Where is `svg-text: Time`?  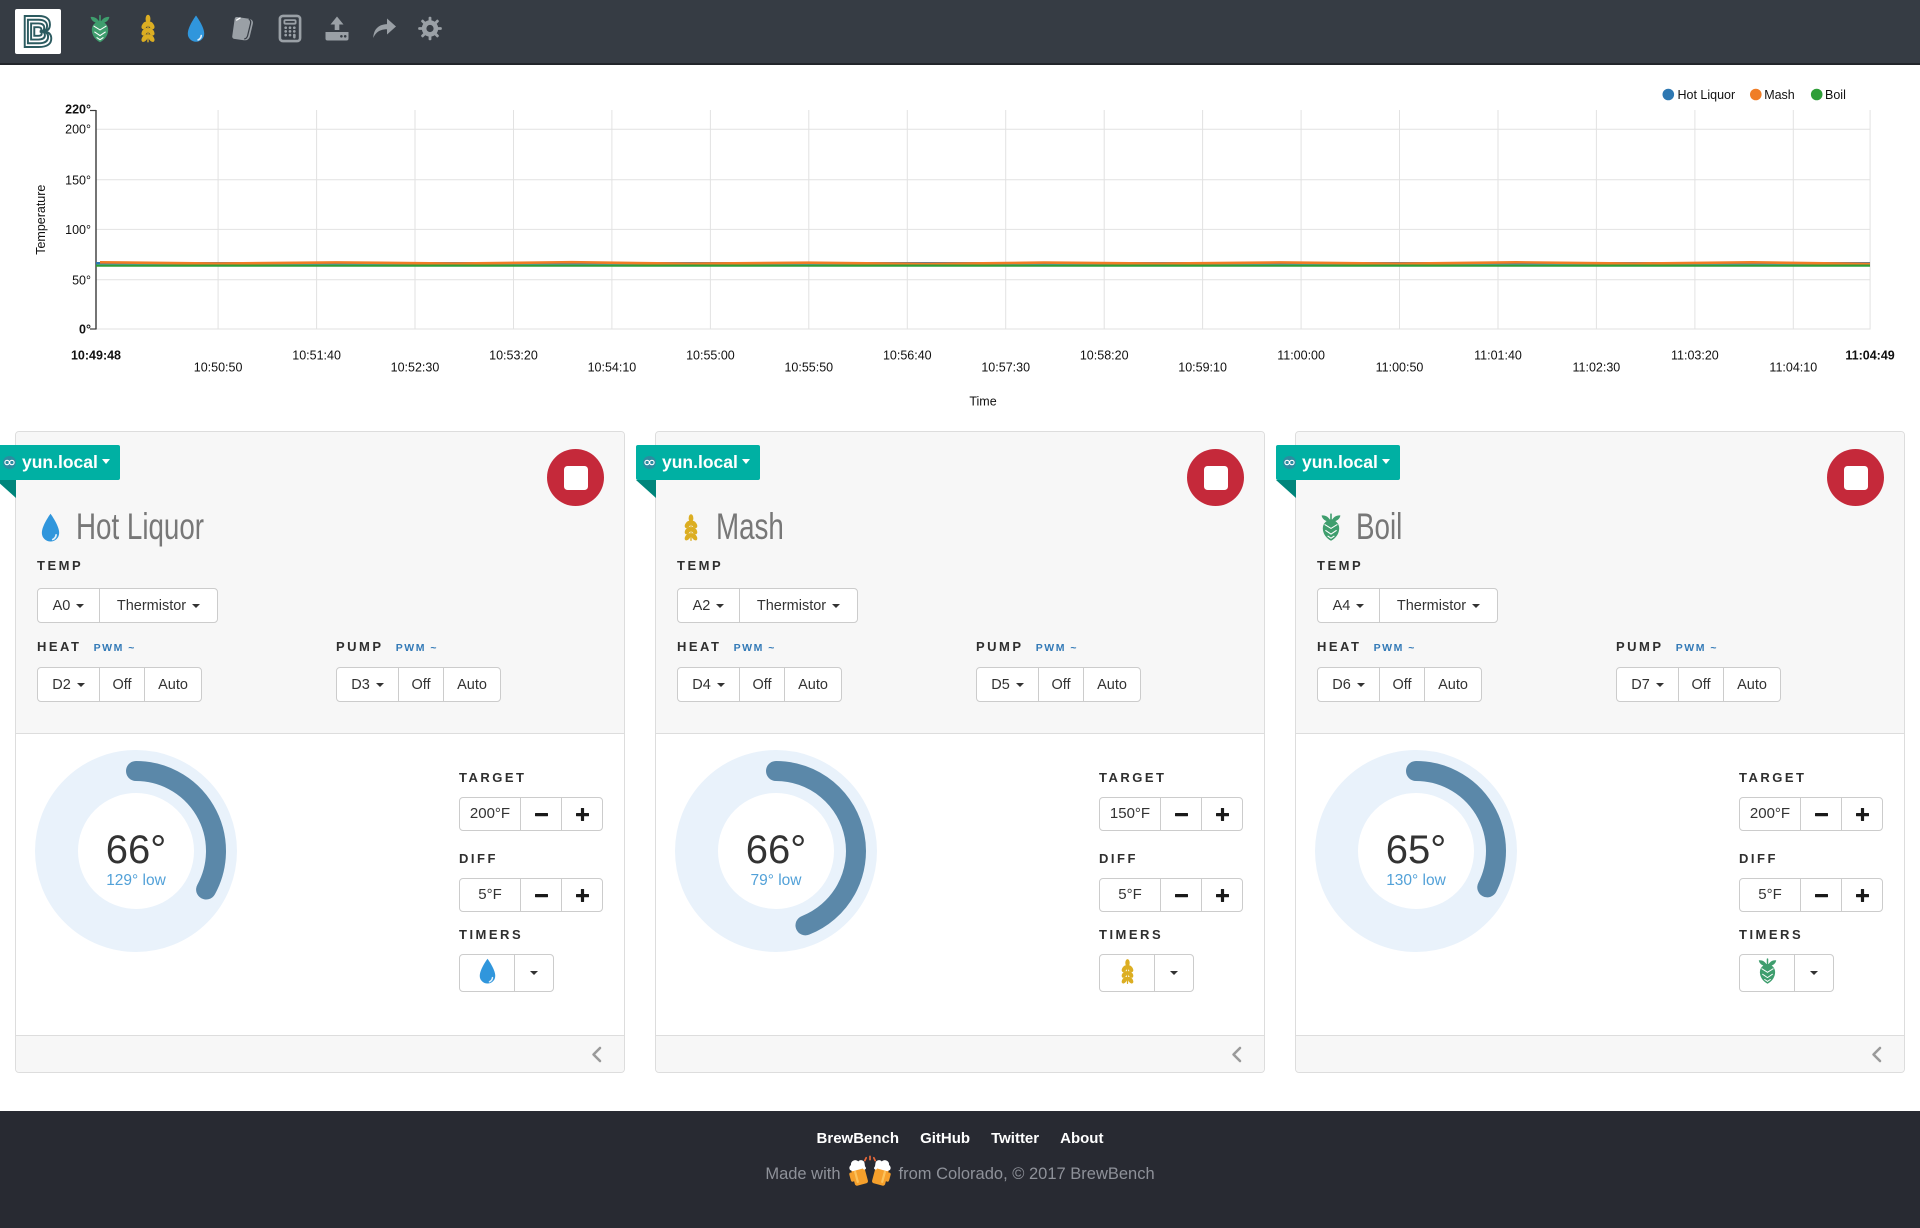 svg-text: Time is located at coordinates (982, 402).